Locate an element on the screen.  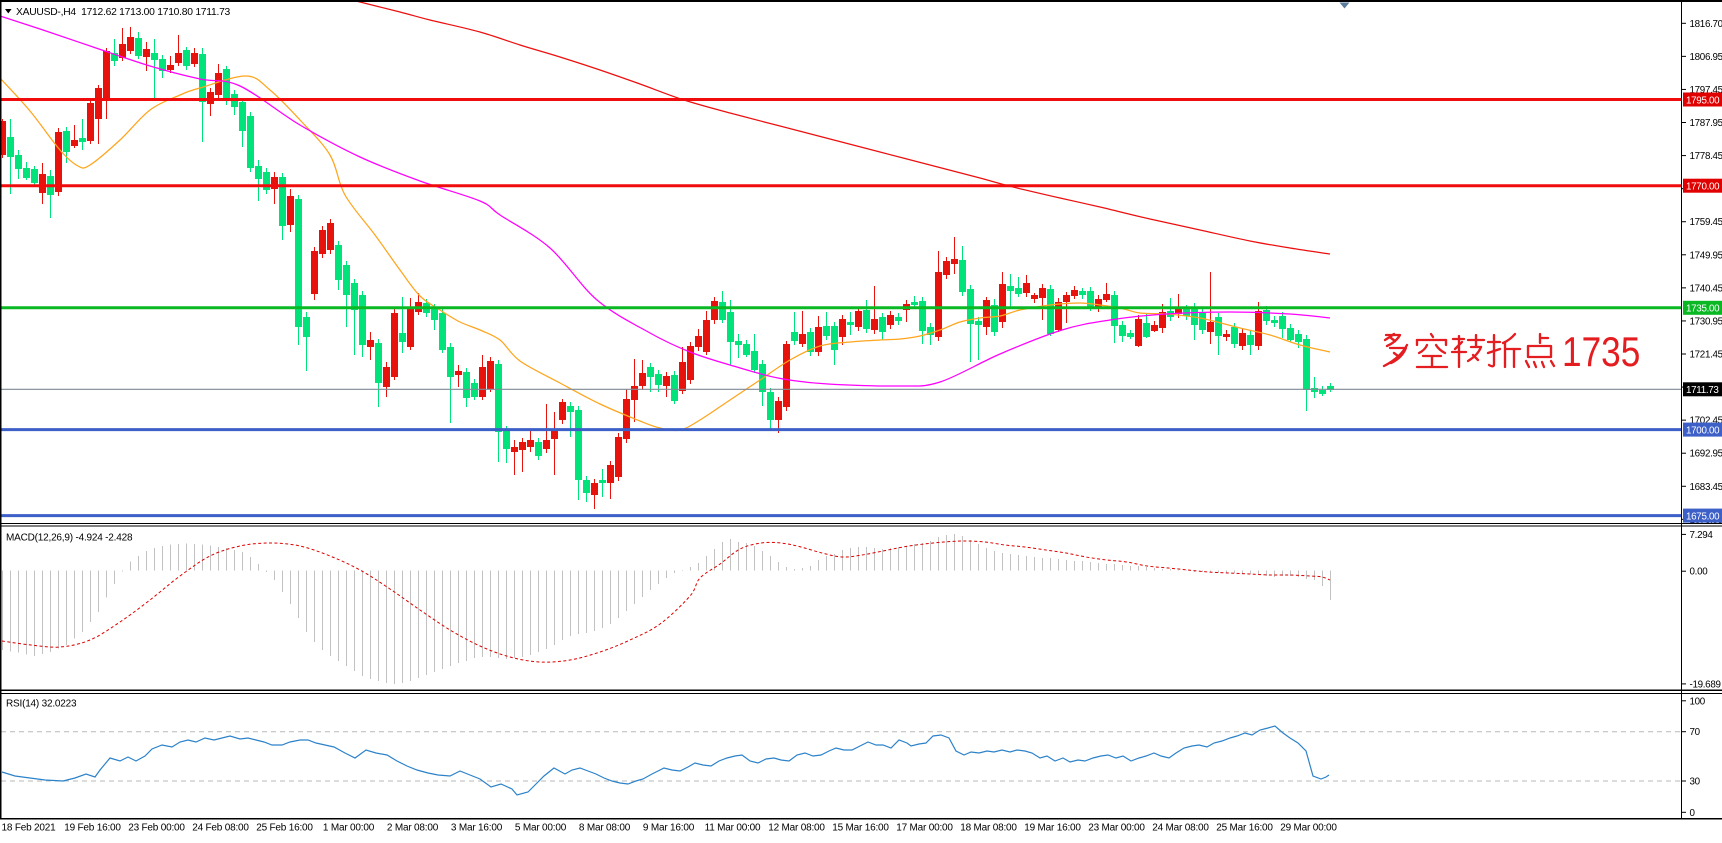
svg-text: 1730.95 is located at coordinates (1706, 321).